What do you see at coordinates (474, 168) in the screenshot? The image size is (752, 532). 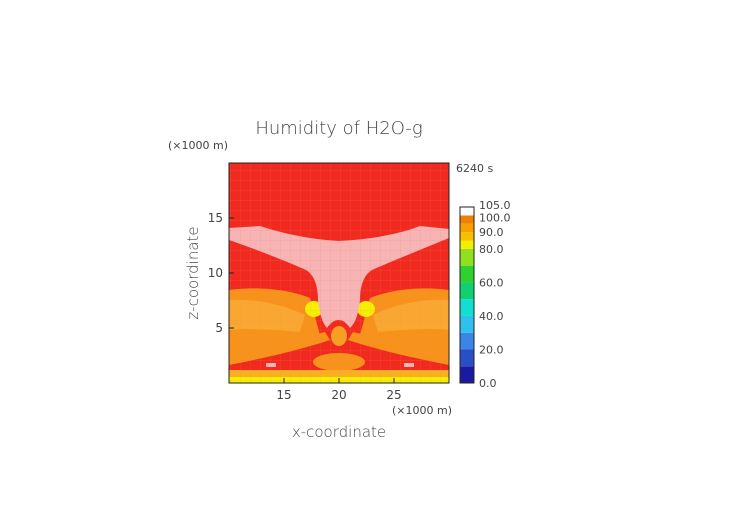 I see `time-label: 6240 s` at bounding box center [474, 168].